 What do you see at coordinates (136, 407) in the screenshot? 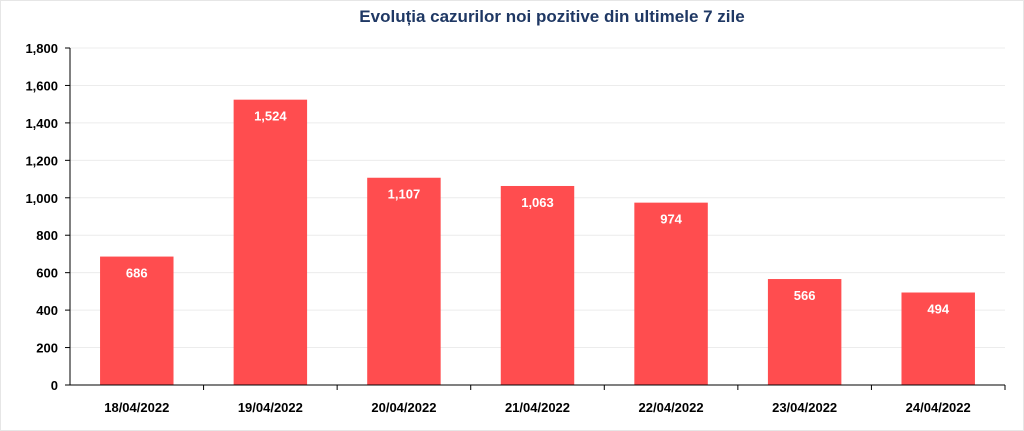
I see `x-tick-label: 18/04/2022` at bounding box center [136, 407].